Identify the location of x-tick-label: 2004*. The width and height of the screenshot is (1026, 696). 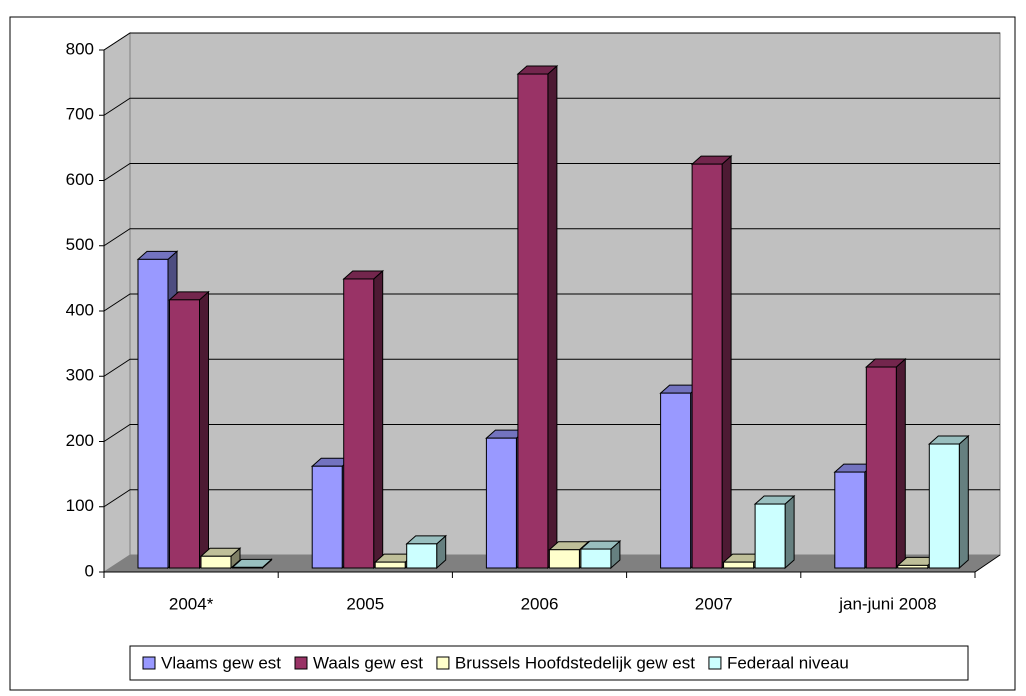
(191, 603).